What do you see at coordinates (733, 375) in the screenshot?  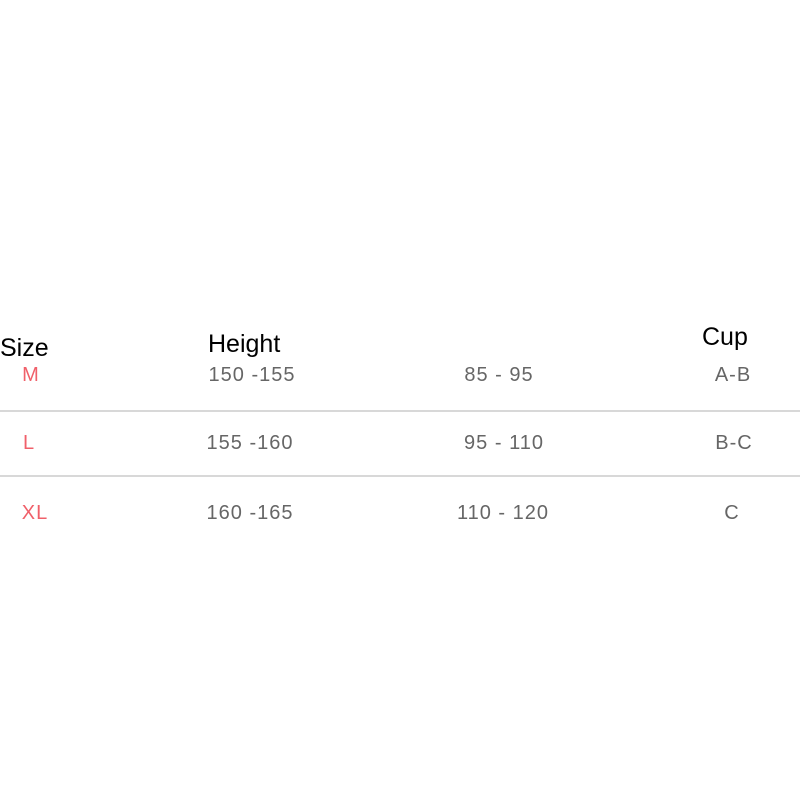 I see `cup-cell: A-B` at bounding box center [733, 375].